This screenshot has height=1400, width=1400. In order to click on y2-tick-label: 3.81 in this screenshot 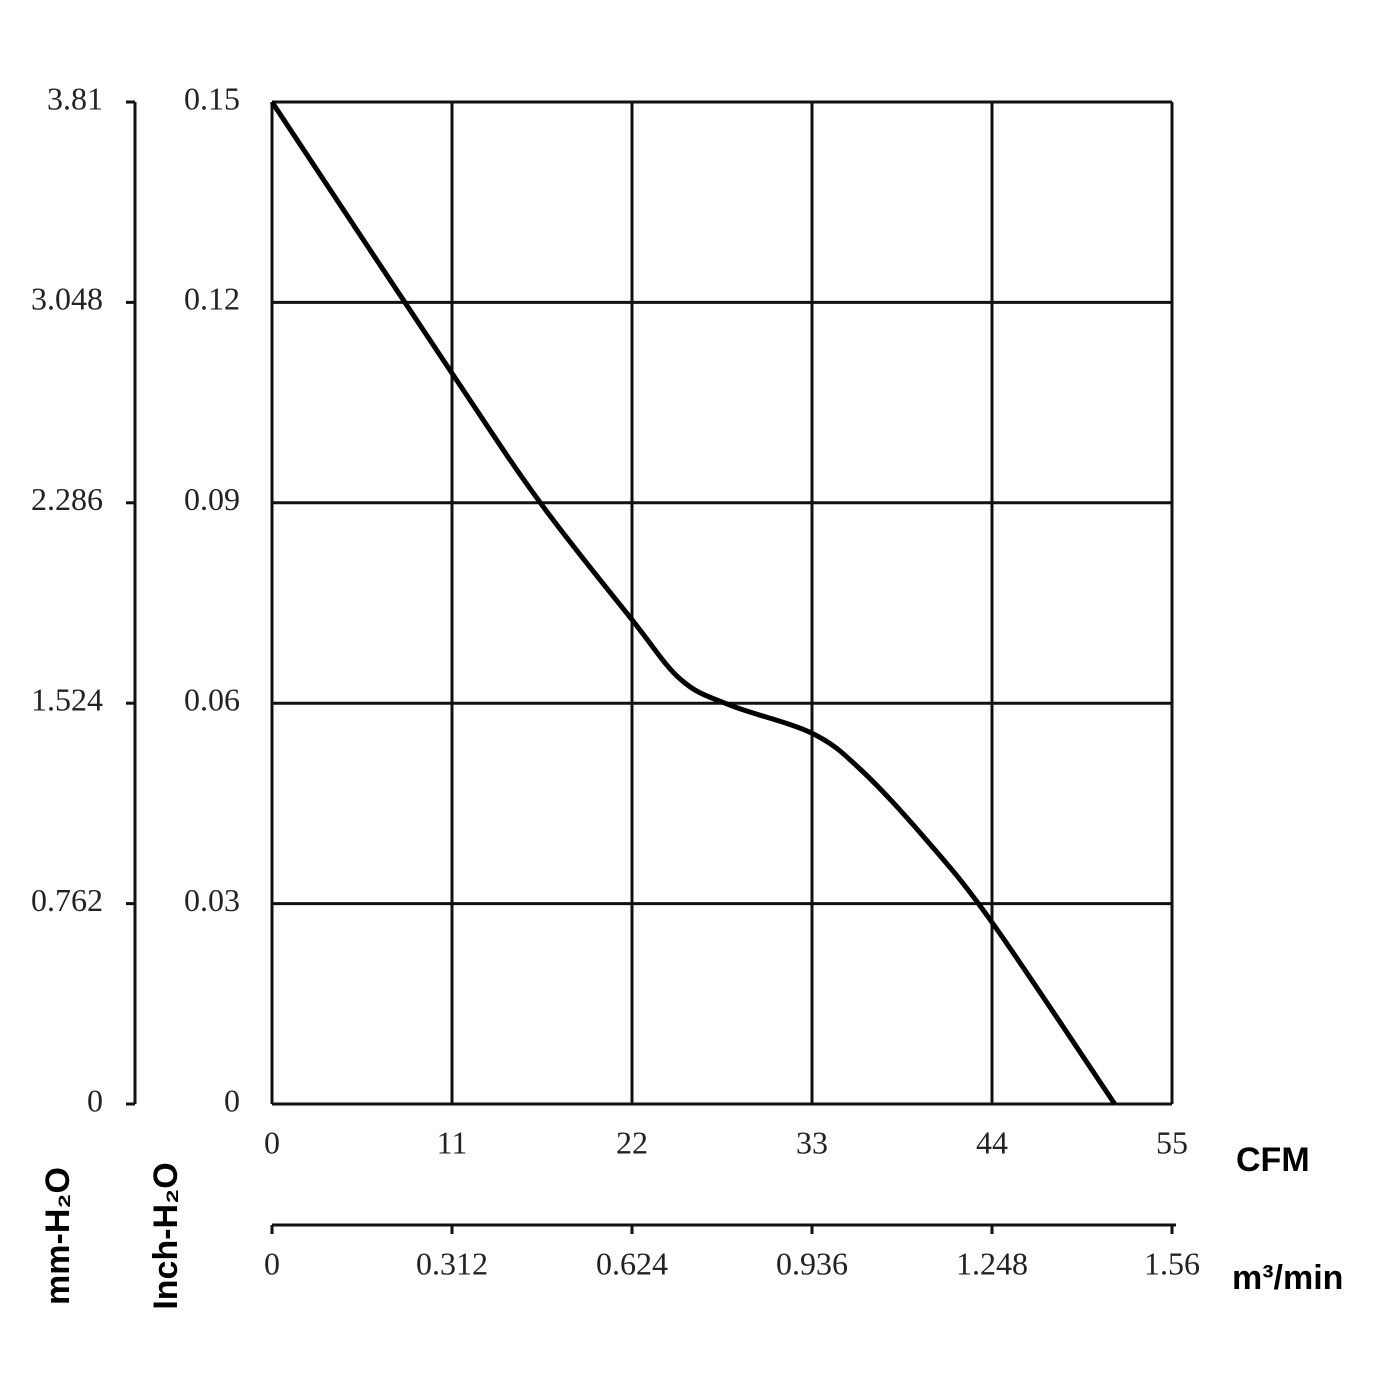, I will do `click(75, 98)`.